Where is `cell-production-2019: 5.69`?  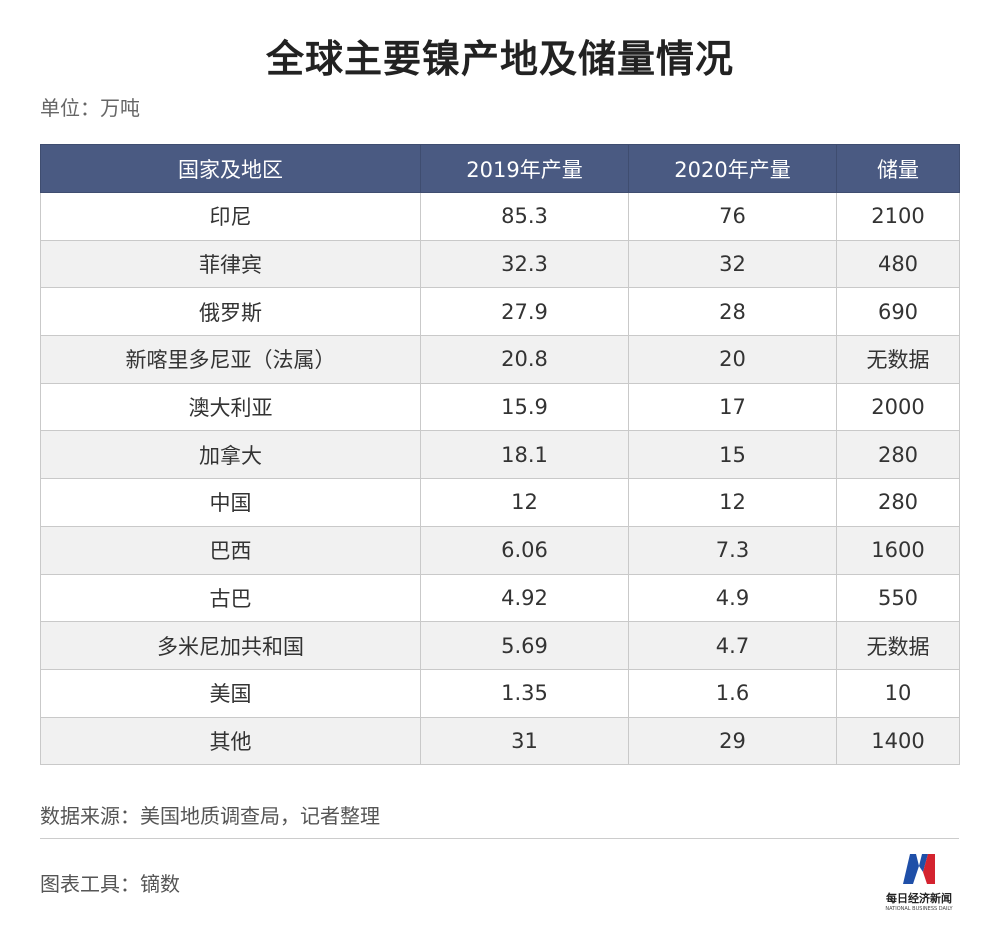 cell-production-2019: 5.69 is located at coordinates (524, 645).